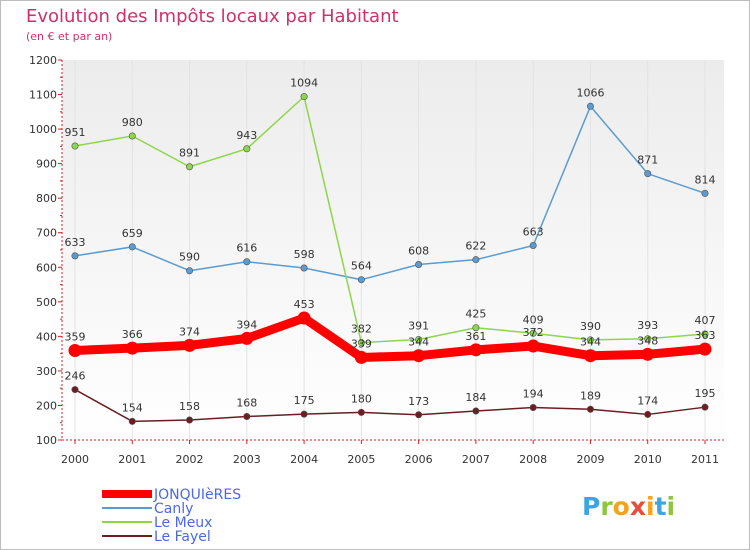 The width and height of the screenshot is (750, 550). What do you see at coordinates (183, 523) in the screenshot?
I see `legend-label-le-meux: Le Meux` at bounding box center [183, 523].